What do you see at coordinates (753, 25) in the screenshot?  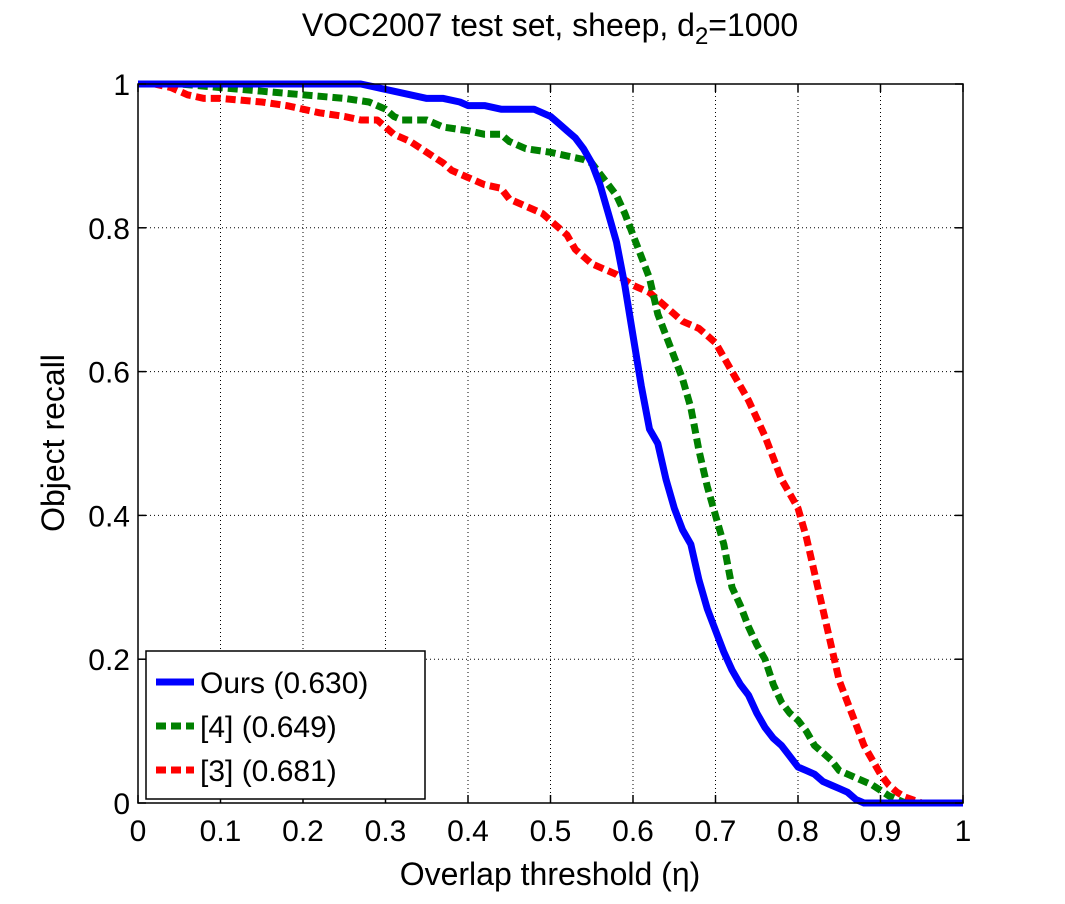 I see `title-suffix: =1000` at bounding box center [753, 25].